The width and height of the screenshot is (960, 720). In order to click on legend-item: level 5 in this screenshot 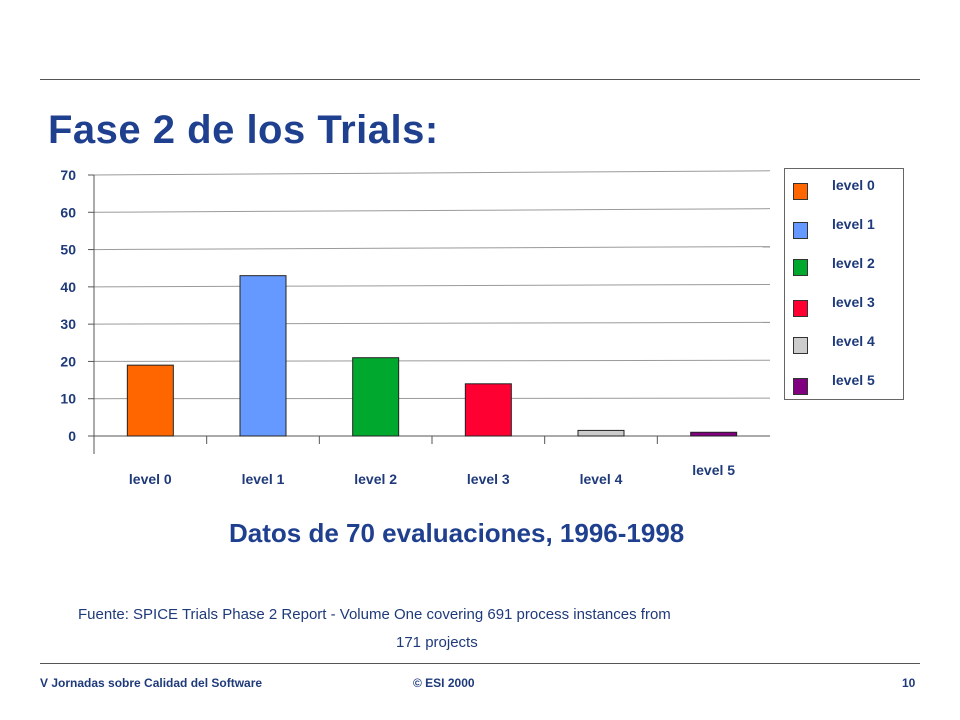, I will do `click(848, 383)`.